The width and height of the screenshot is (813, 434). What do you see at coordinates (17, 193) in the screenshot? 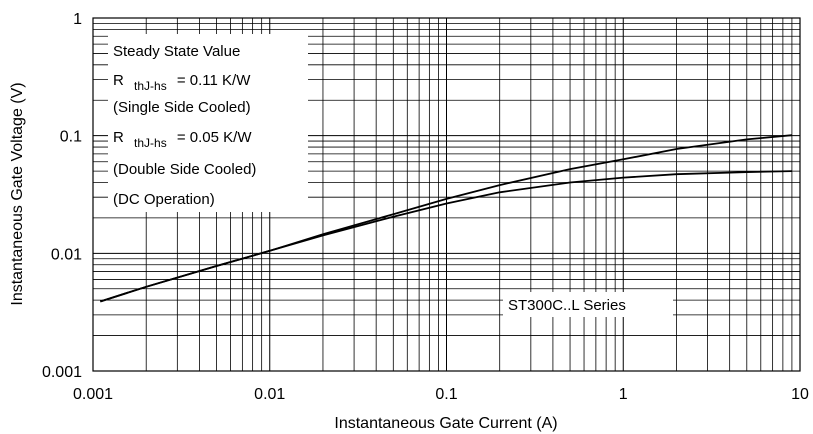
I see `y-axis-label: Instantaneous Gate Voltage (V)` at bounding box center [17, 193].